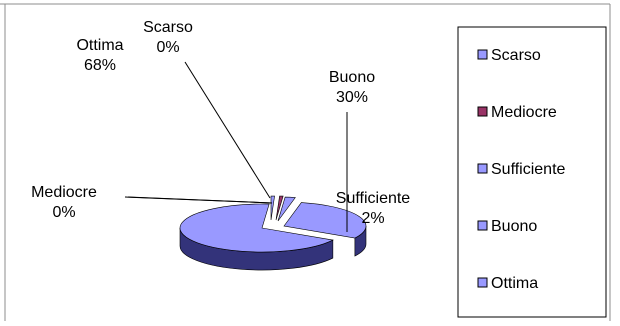  I want to click on data-label-ottima: Ottima 68%, so click(99, 55).